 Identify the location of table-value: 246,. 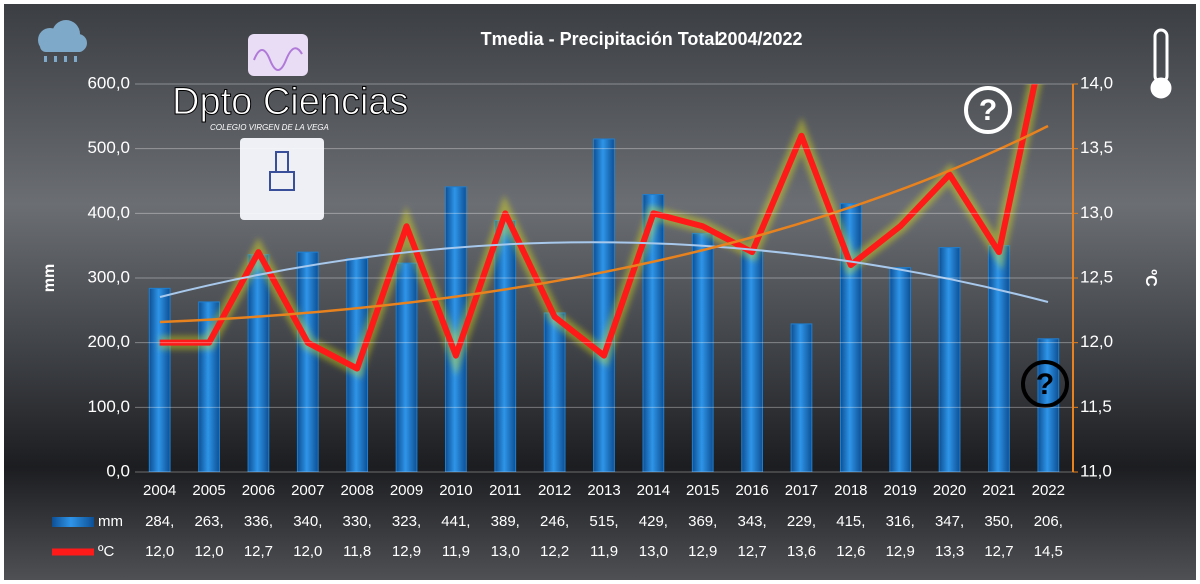
(554, 521).